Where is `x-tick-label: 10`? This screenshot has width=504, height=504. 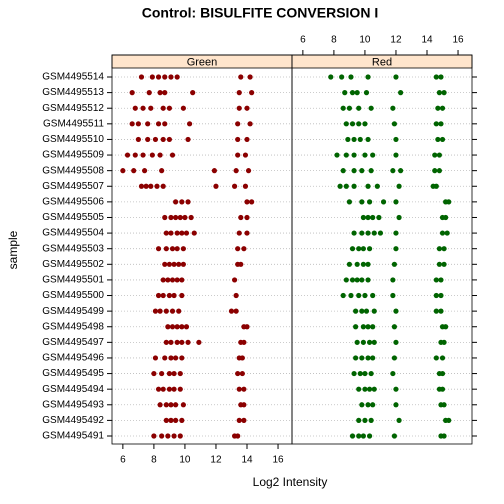
x-tick-label: 10 is located at coordinates (185, 460).